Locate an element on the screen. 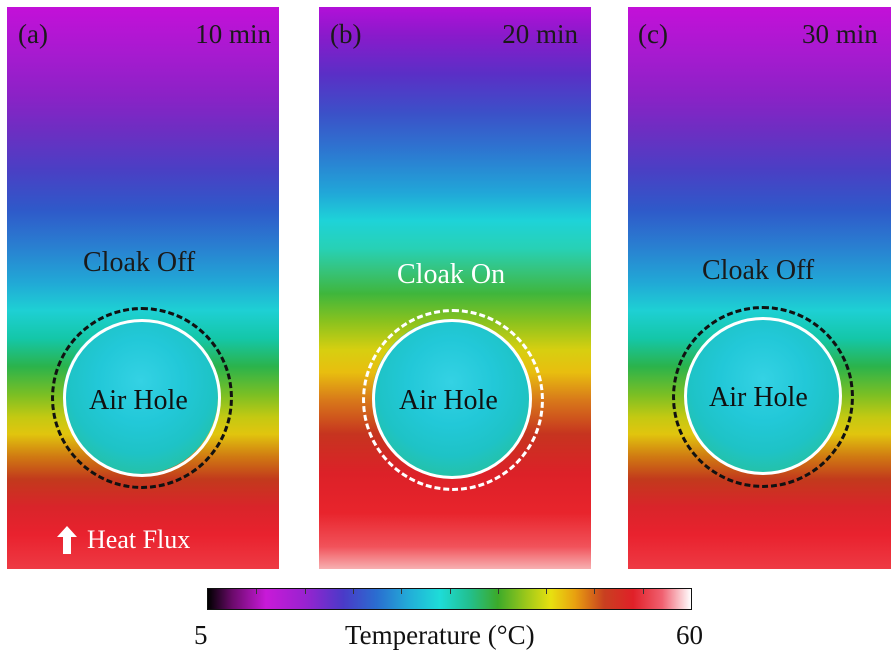 The height and width of the screenshot is (655, 891). panel-label: (a) is located at coordinates (33, 34).